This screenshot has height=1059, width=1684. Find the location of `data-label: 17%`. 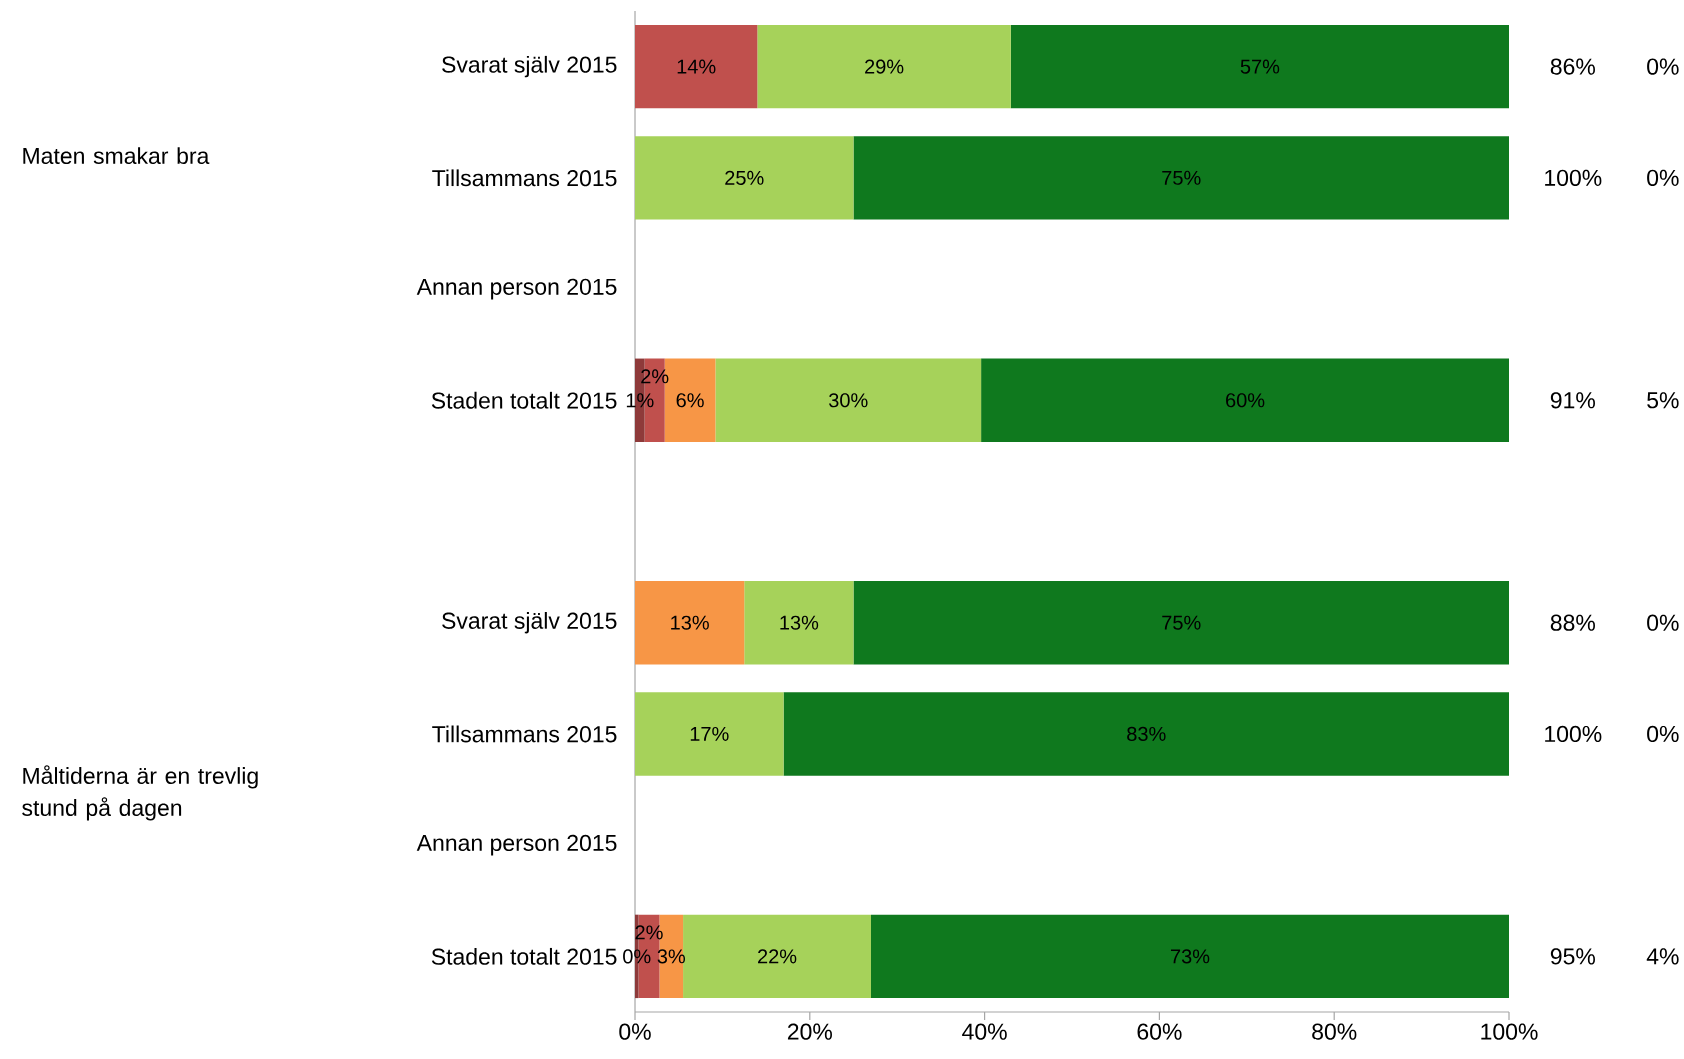

data-label: 17% is located at coordinates (709, 733).